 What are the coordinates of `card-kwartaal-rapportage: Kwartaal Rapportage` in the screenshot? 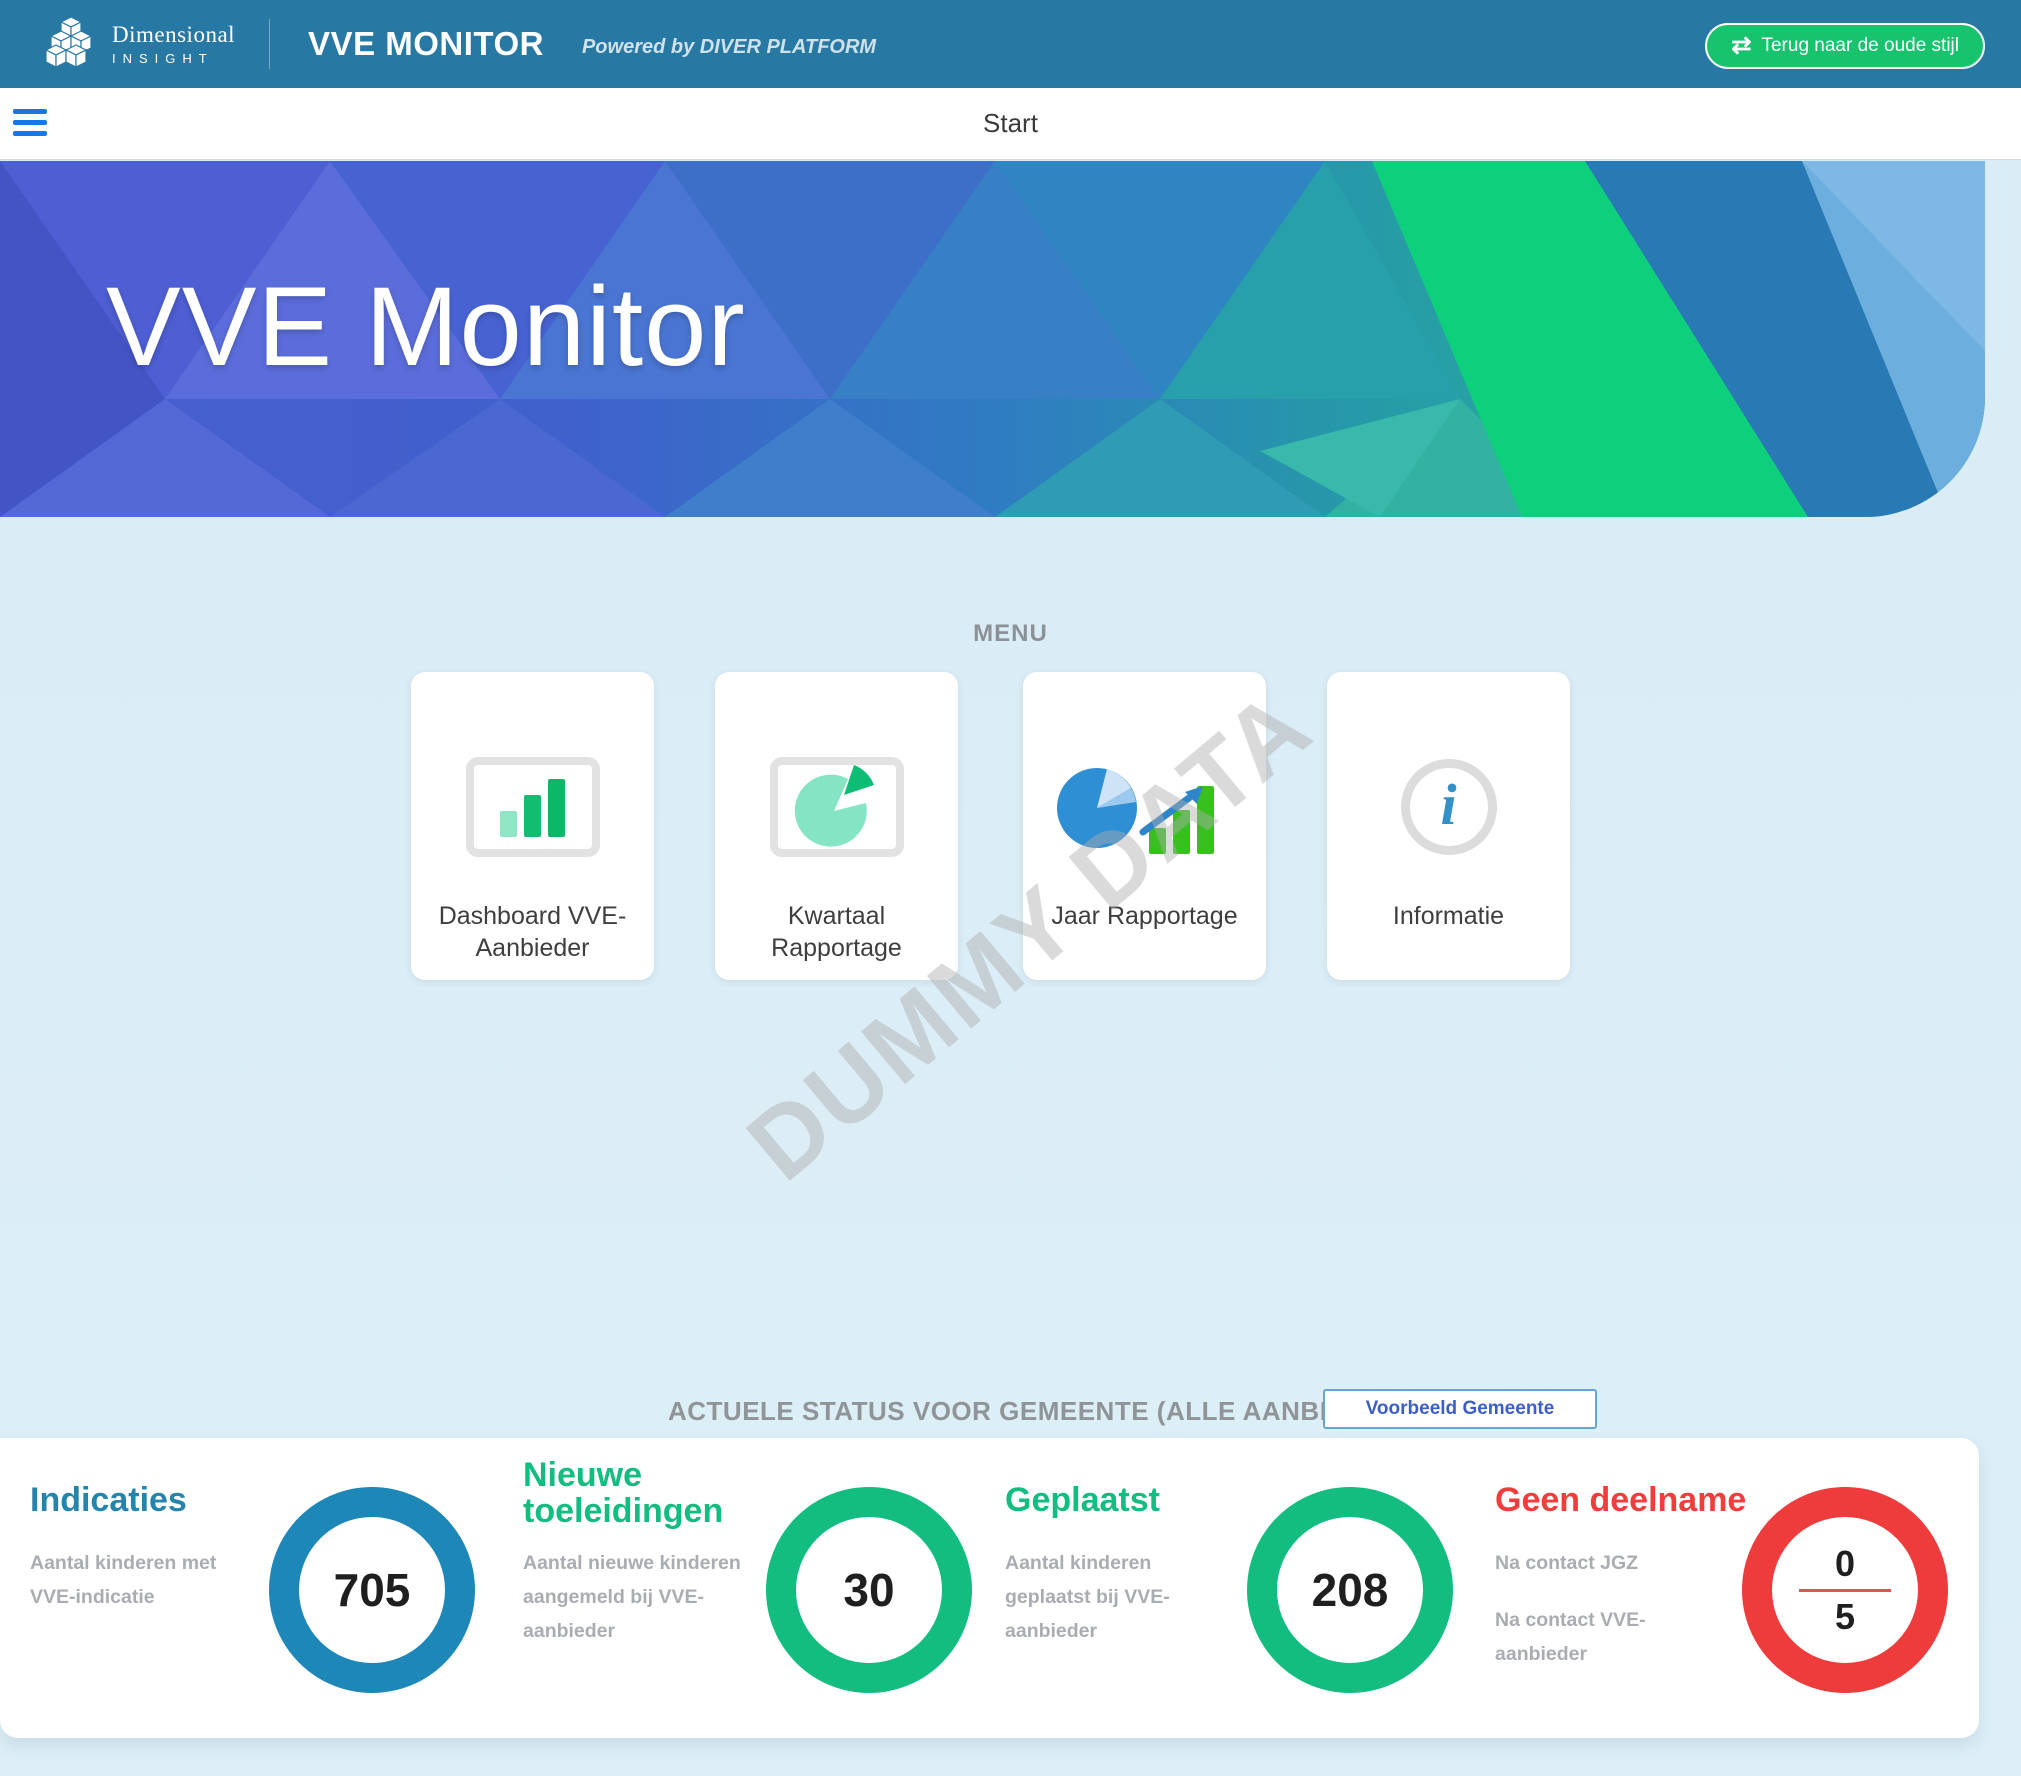 It's located at (836, 826).